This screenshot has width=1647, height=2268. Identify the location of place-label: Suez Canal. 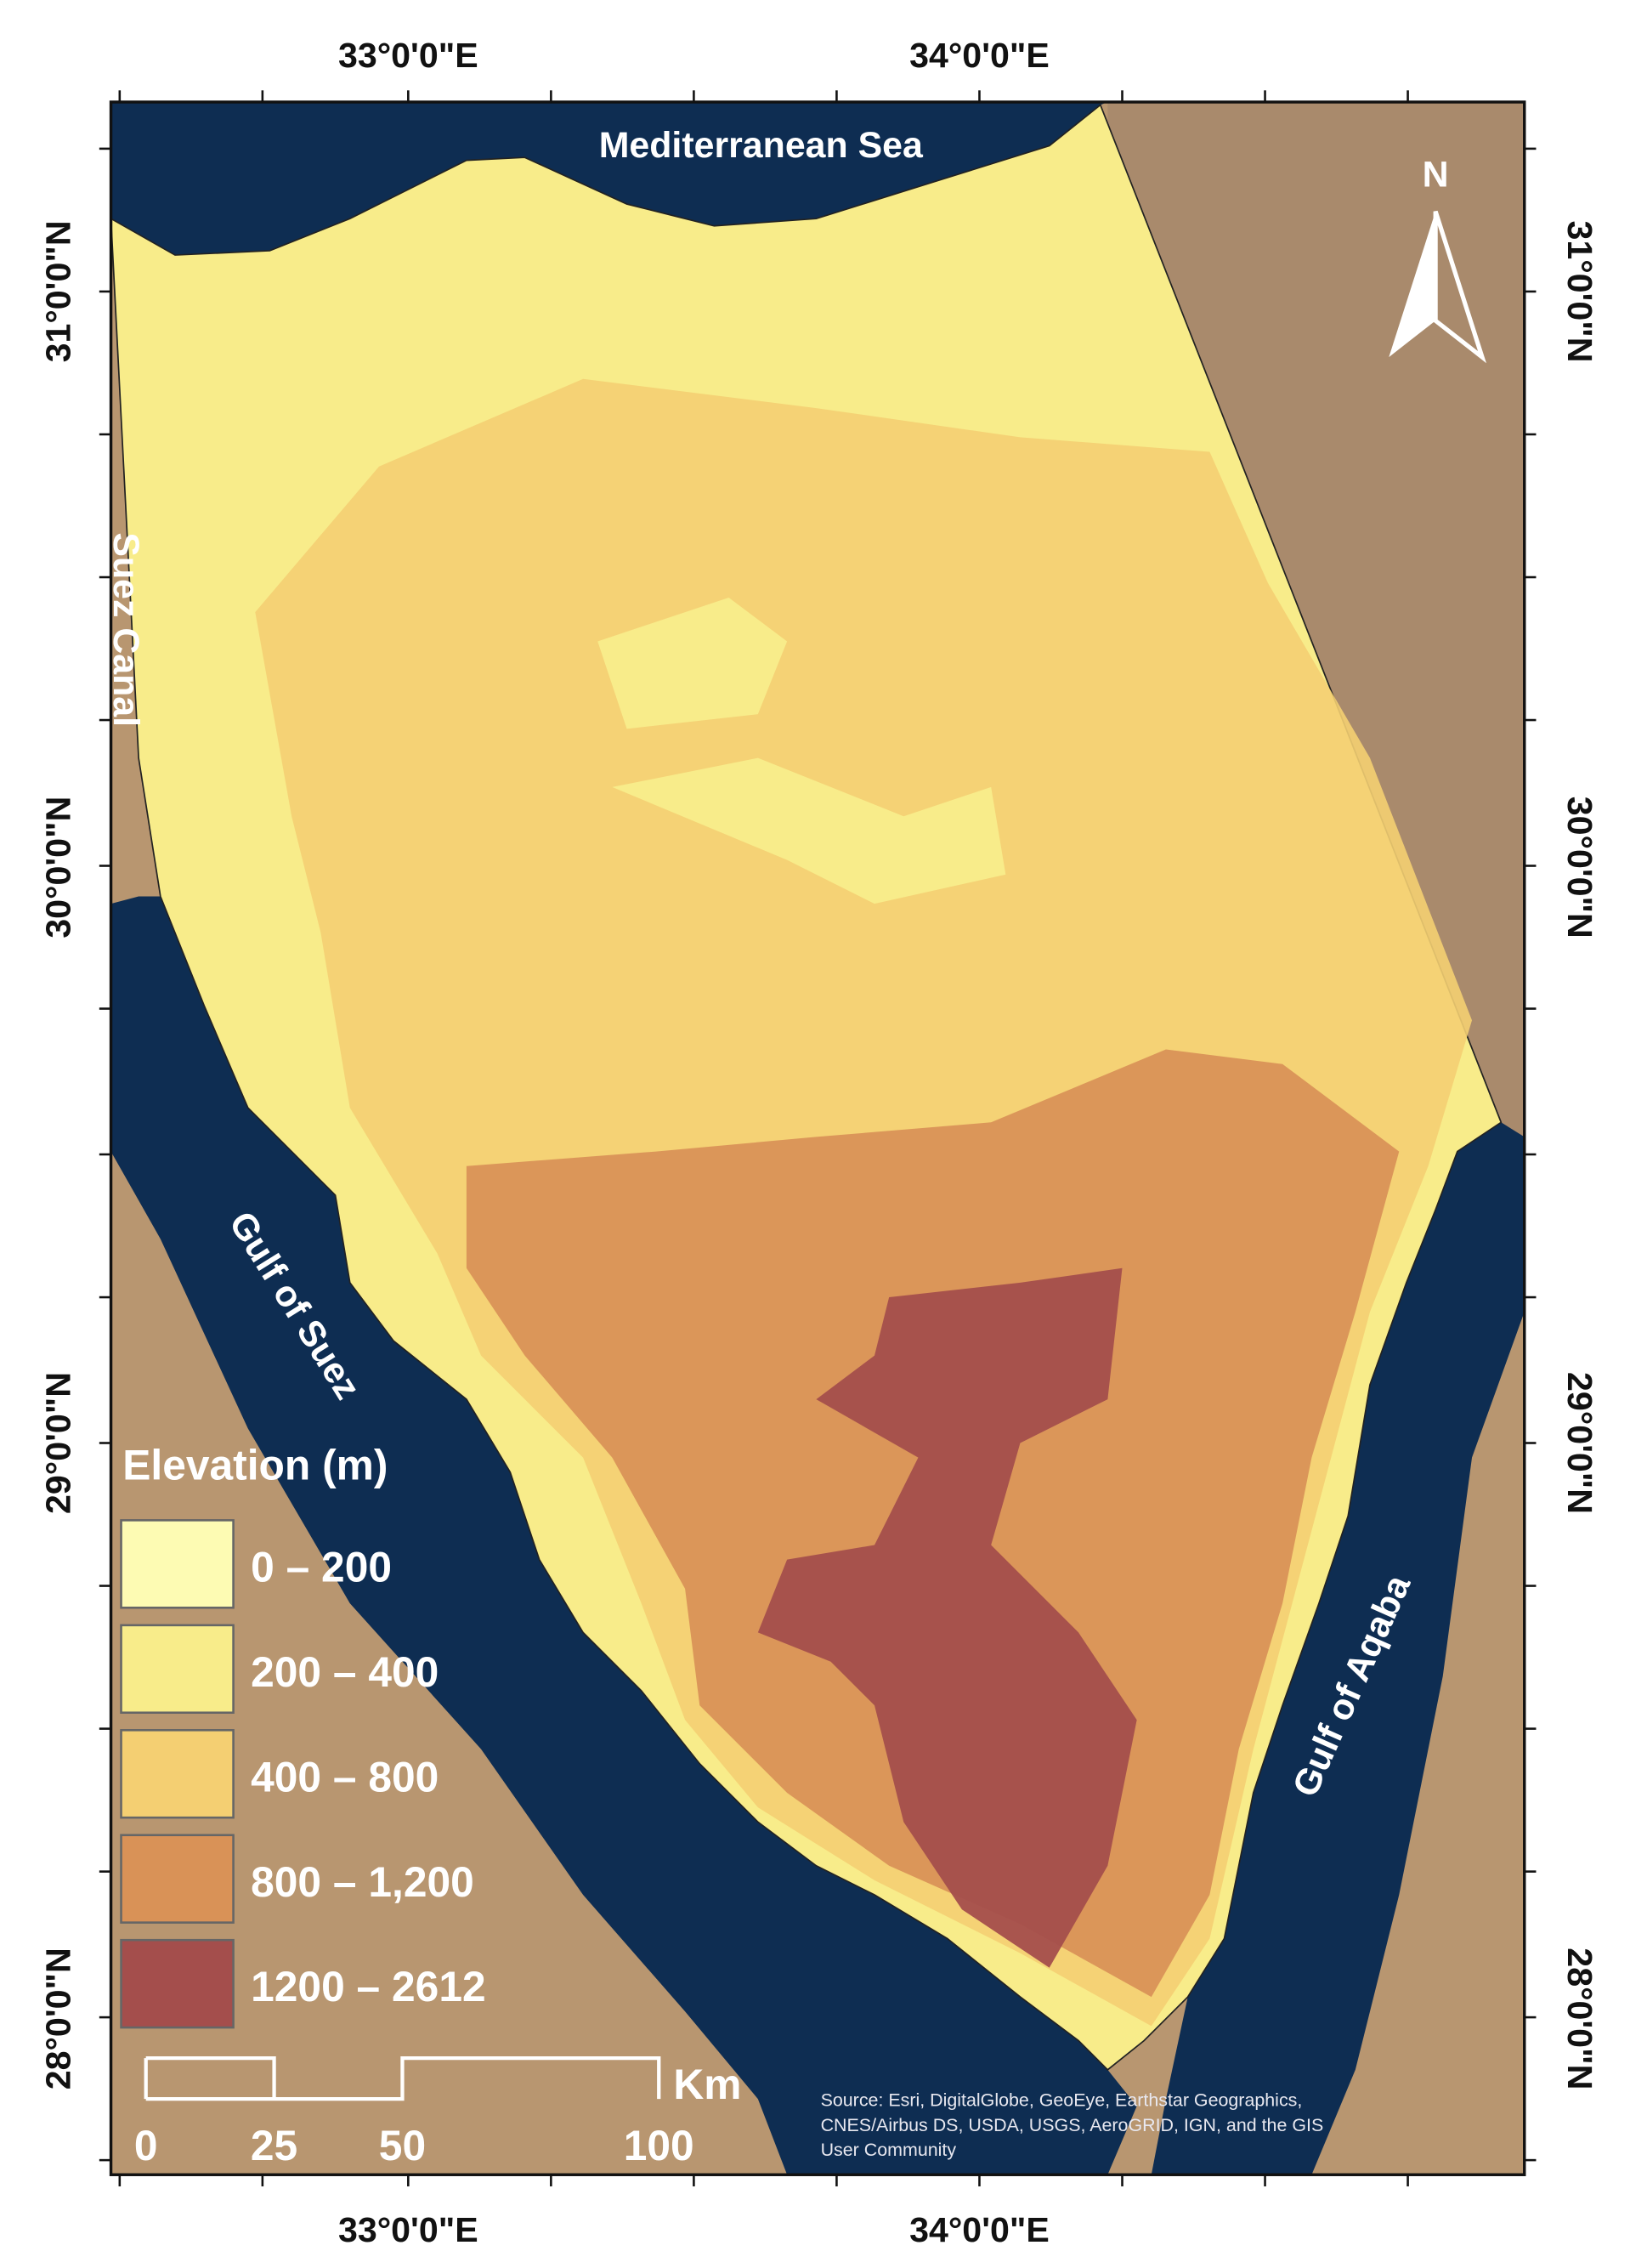
(125, 629).